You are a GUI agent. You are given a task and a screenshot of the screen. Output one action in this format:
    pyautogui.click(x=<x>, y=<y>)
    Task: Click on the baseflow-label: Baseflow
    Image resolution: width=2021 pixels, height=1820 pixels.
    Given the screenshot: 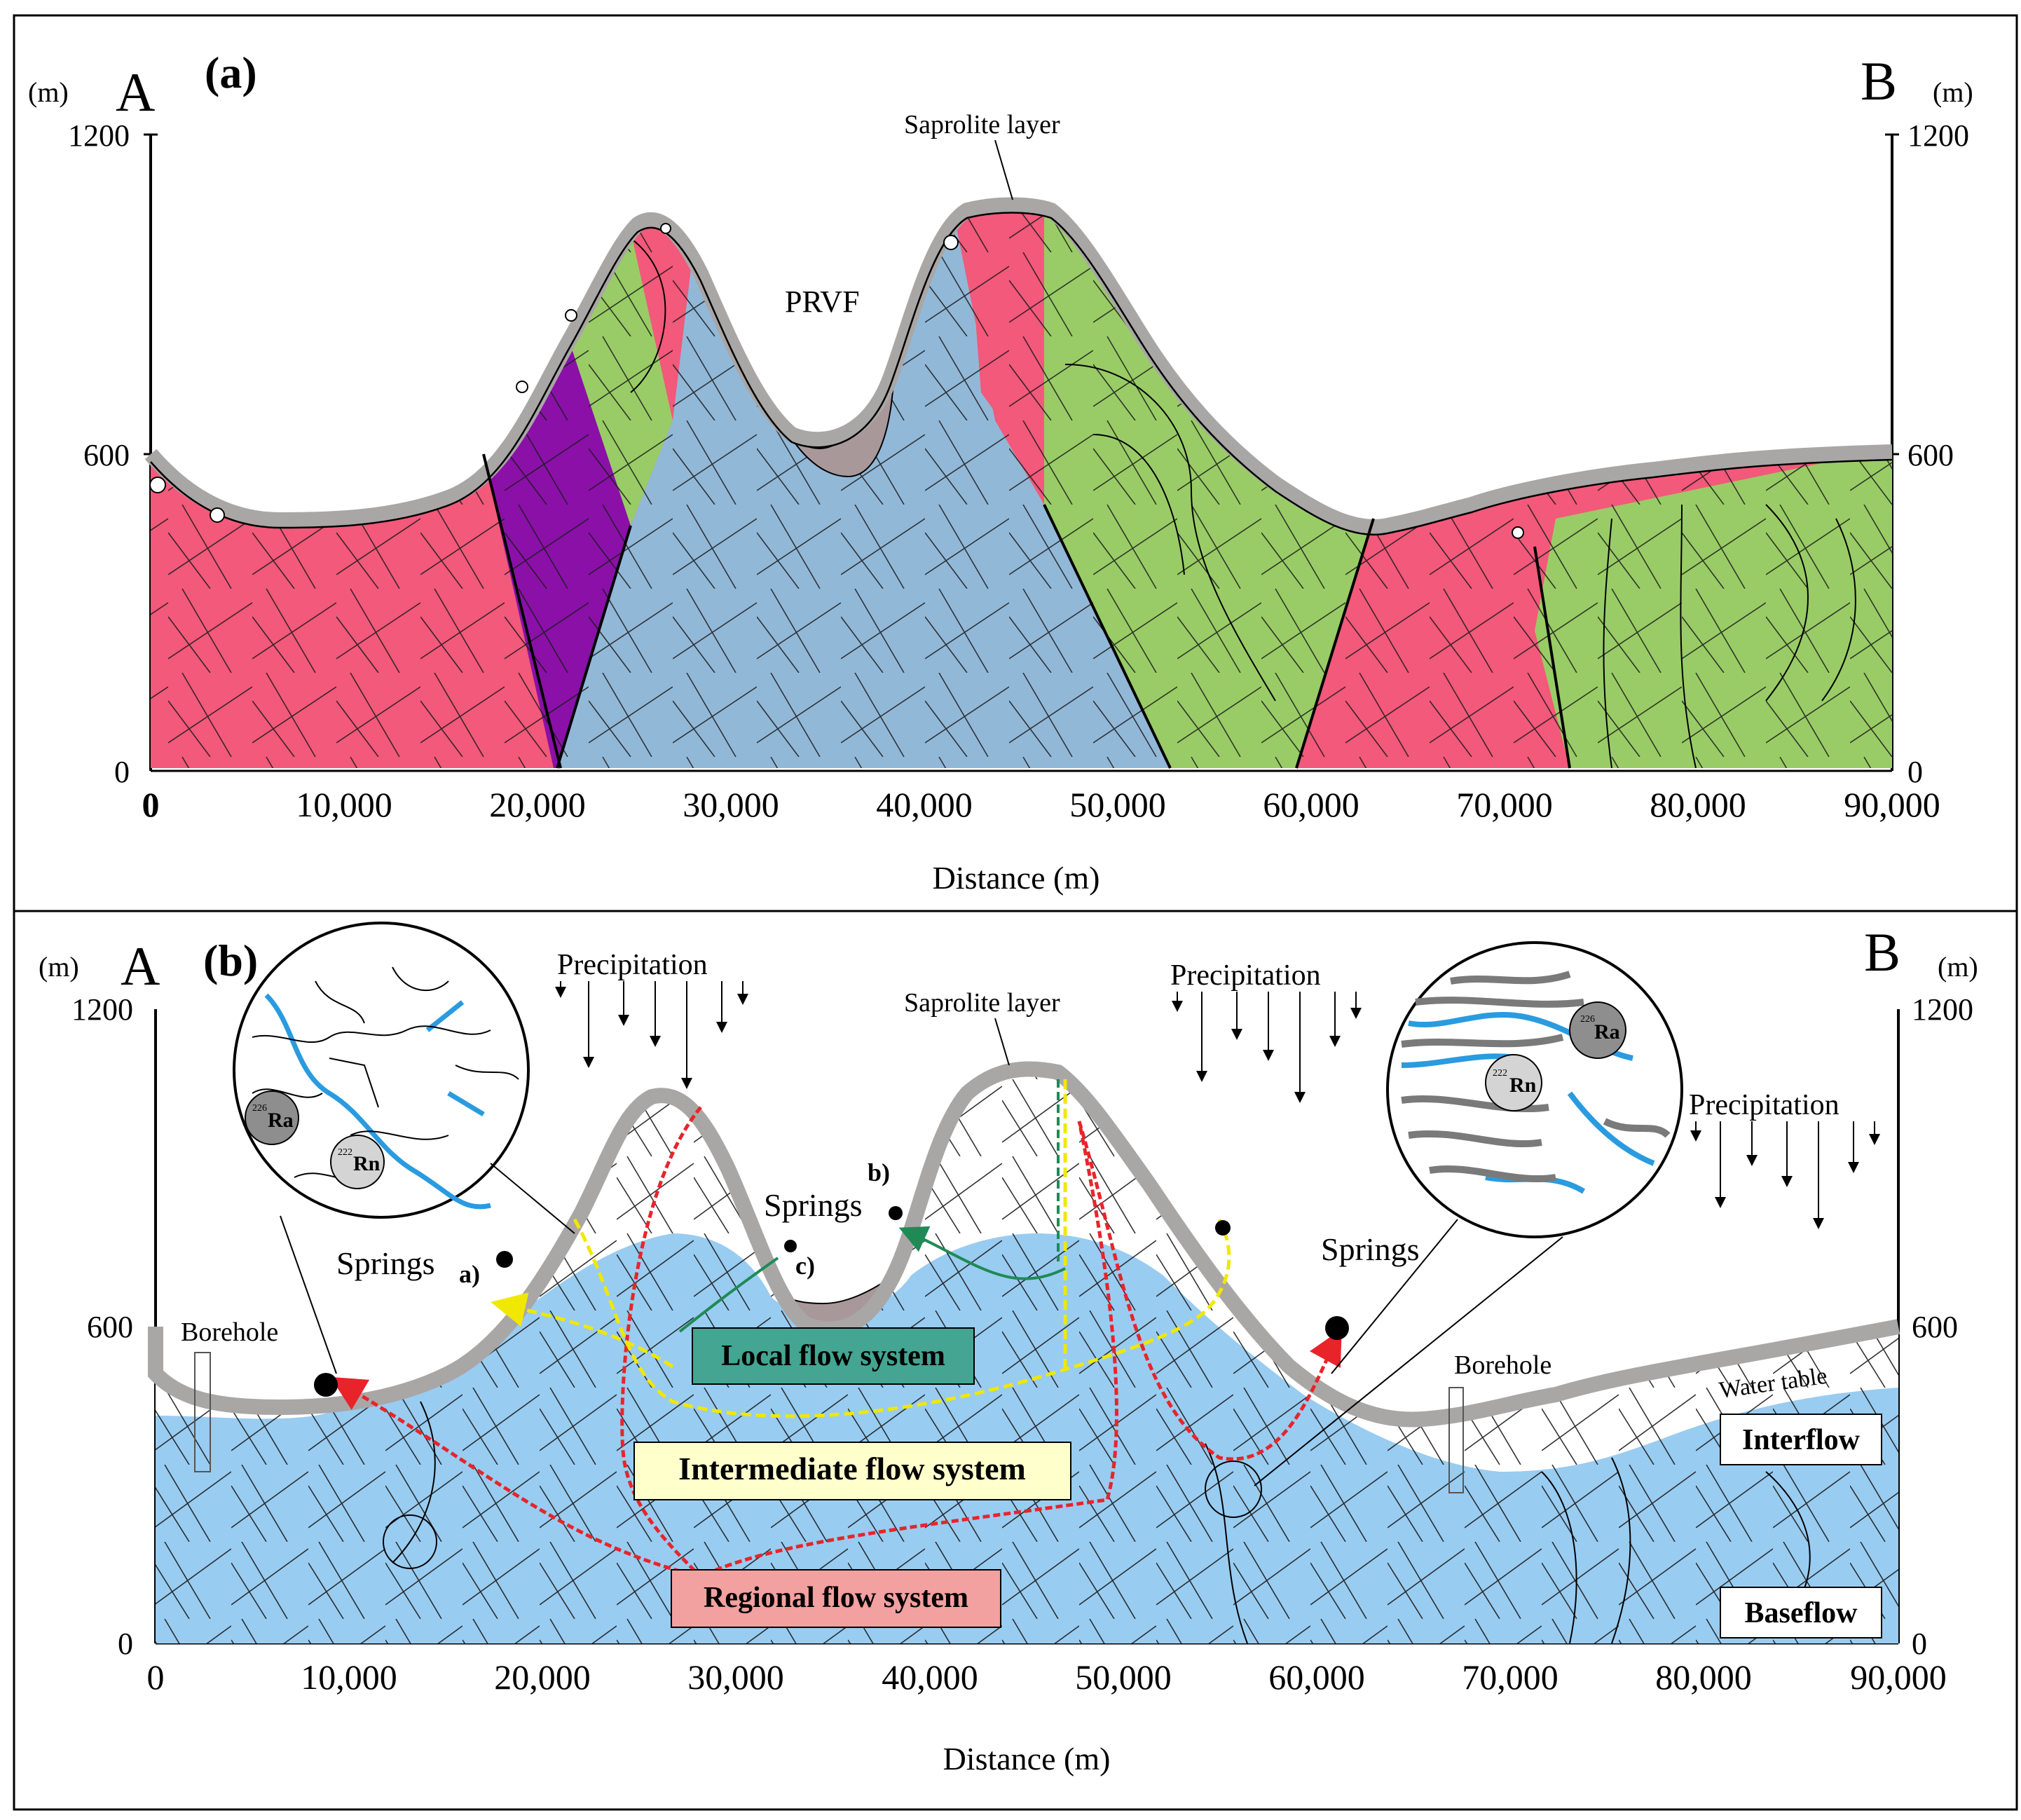 What is the action you would take?
    pyautogui.click(x=1801, y=1613)
    